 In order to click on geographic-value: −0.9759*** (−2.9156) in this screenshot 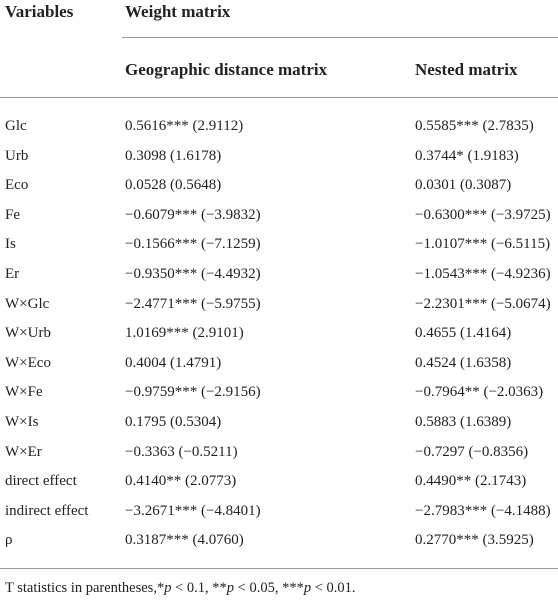, I will do `click(193, 392)`.